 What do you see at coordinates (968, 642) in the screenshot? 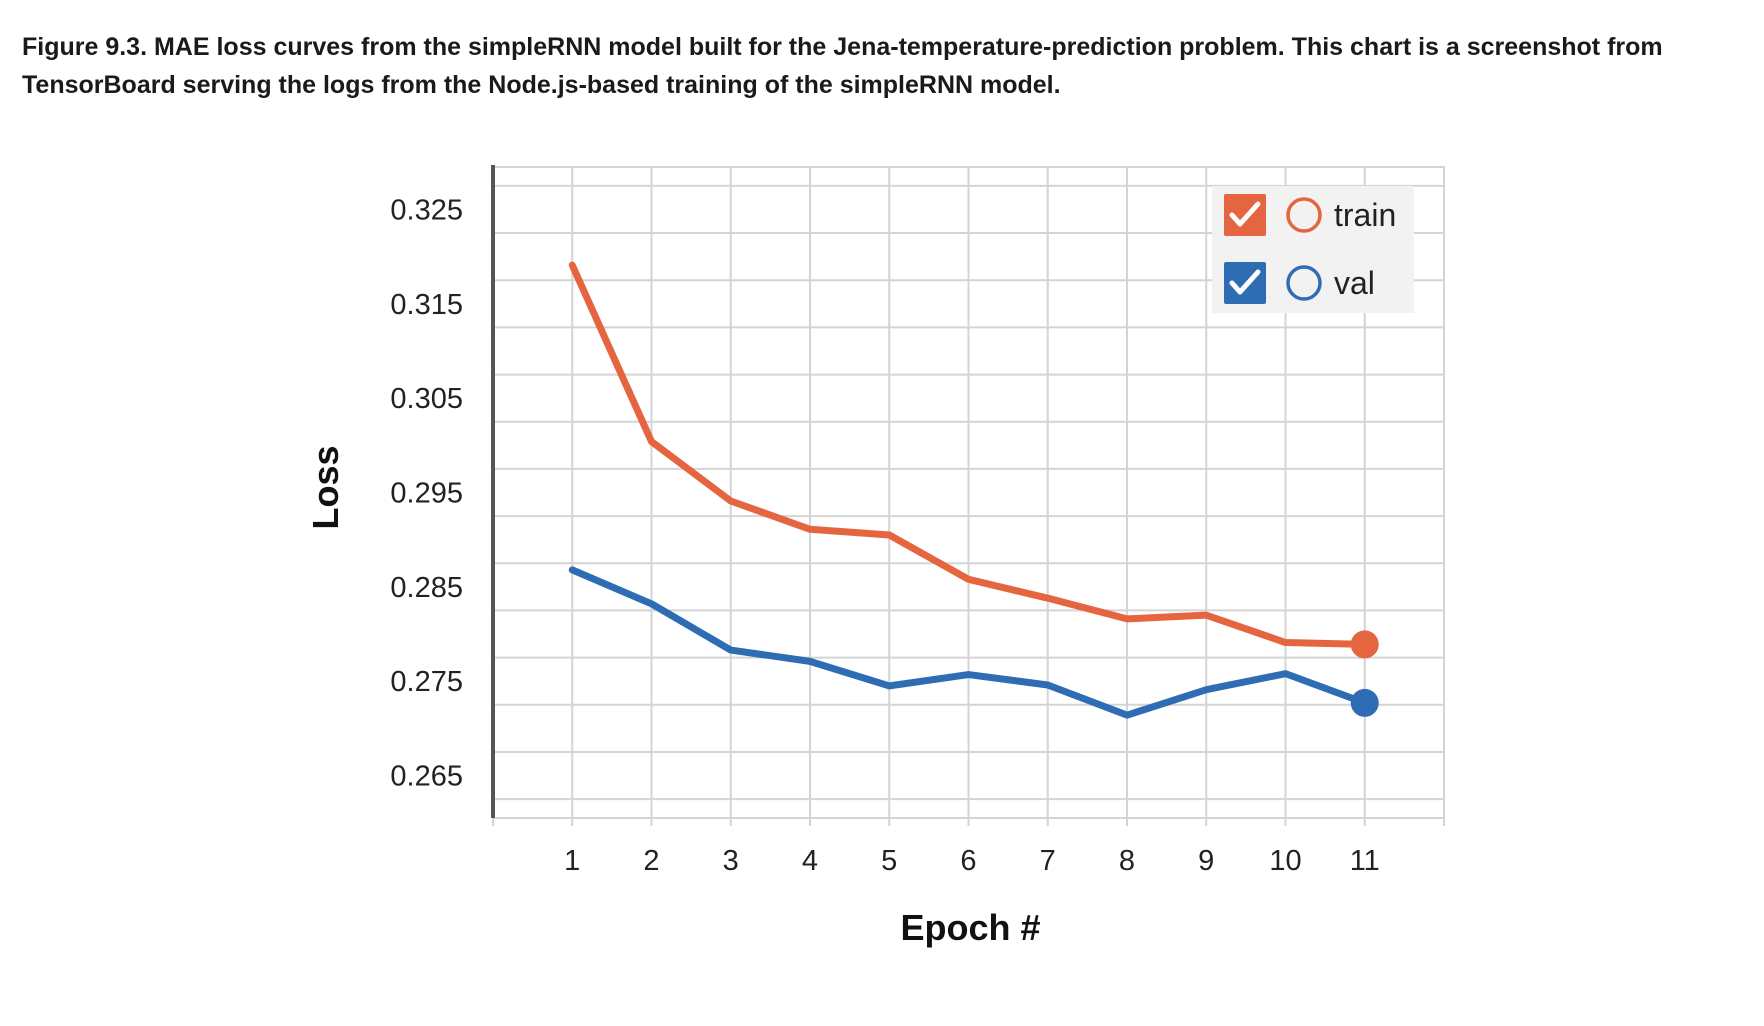
I see `val-series-line` at bounding box center [968, 642].